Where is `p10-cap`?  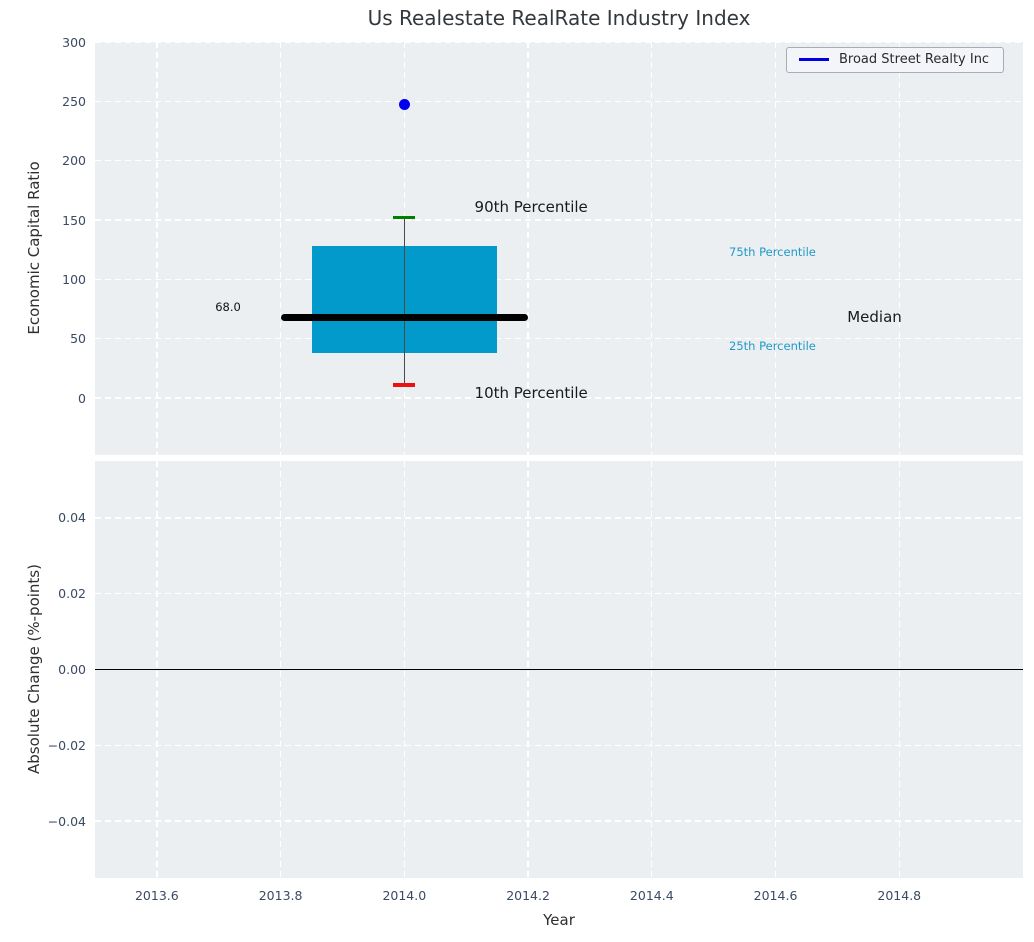 p10-cap is located at coordinates (404, 385).